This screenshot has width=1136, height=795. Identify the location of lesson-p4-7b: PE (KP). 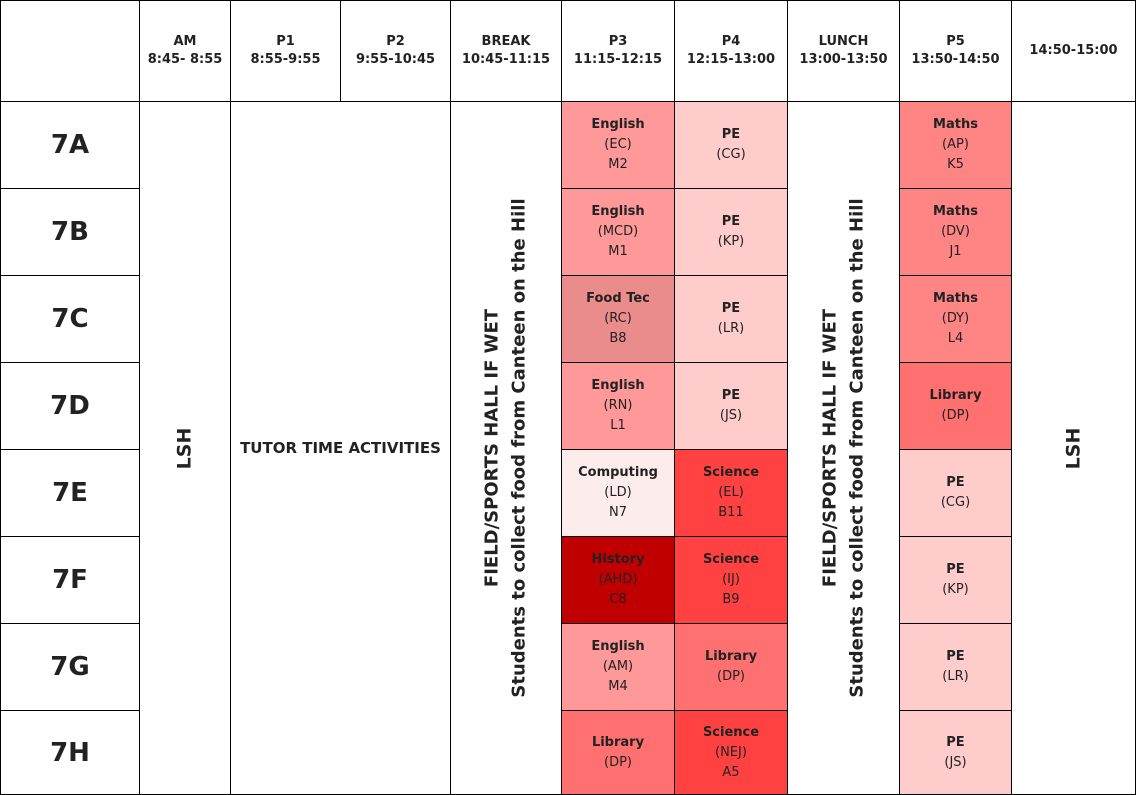
(731, 232).